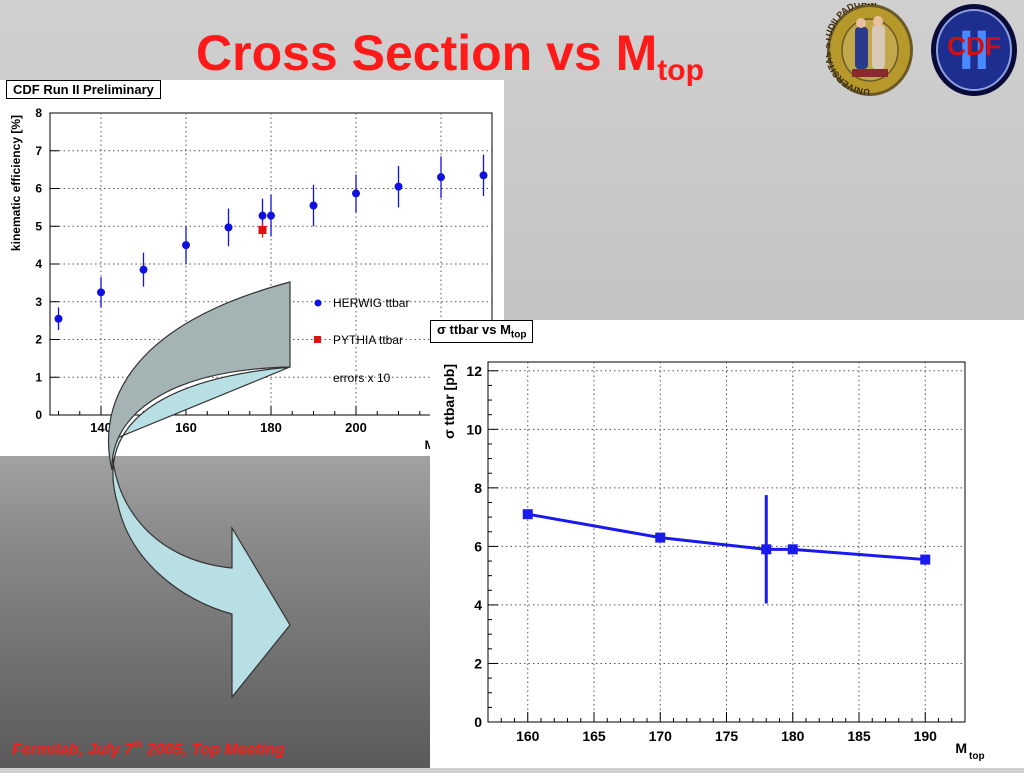 This screenshot has height=773, width=1024. I want to click on legend-note: errors x 10, so click(362, 378).